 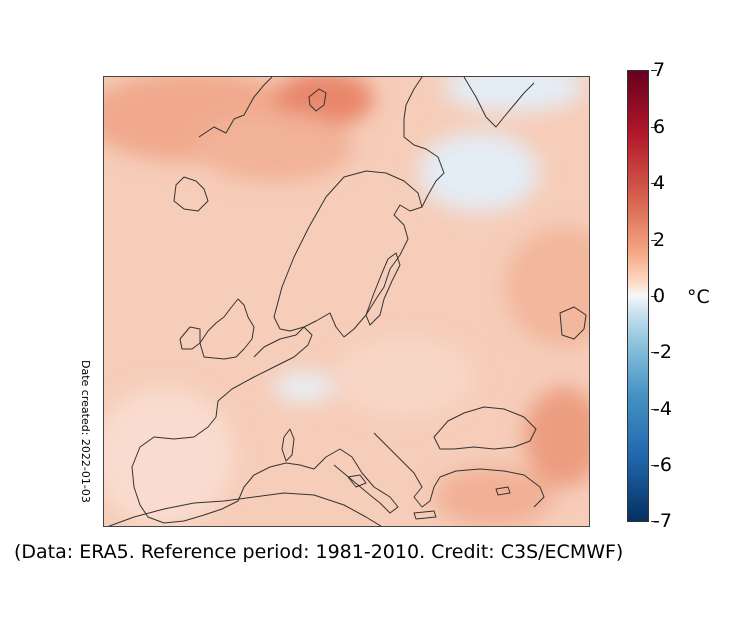 What do you see at coordinates (546, 287) in the screenshot?
I see `warm-anomaly-east` at bounding box center [546, 287].